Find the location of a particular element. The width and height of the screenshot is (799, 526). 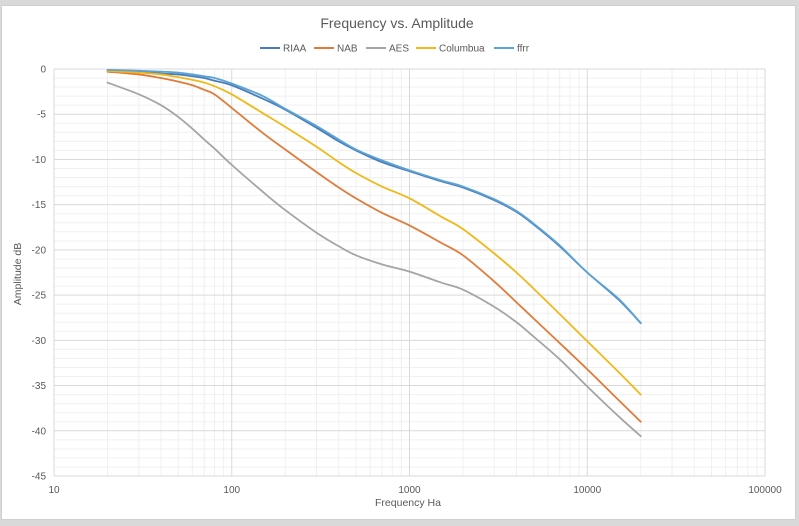

y-axis-label: Amplitude dB is located at coordinates (18, 274).